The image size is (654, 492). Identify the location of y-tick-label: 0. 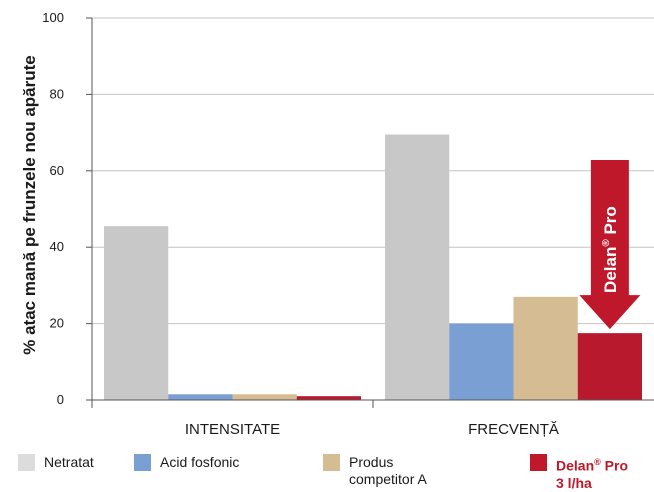
(60, 399).